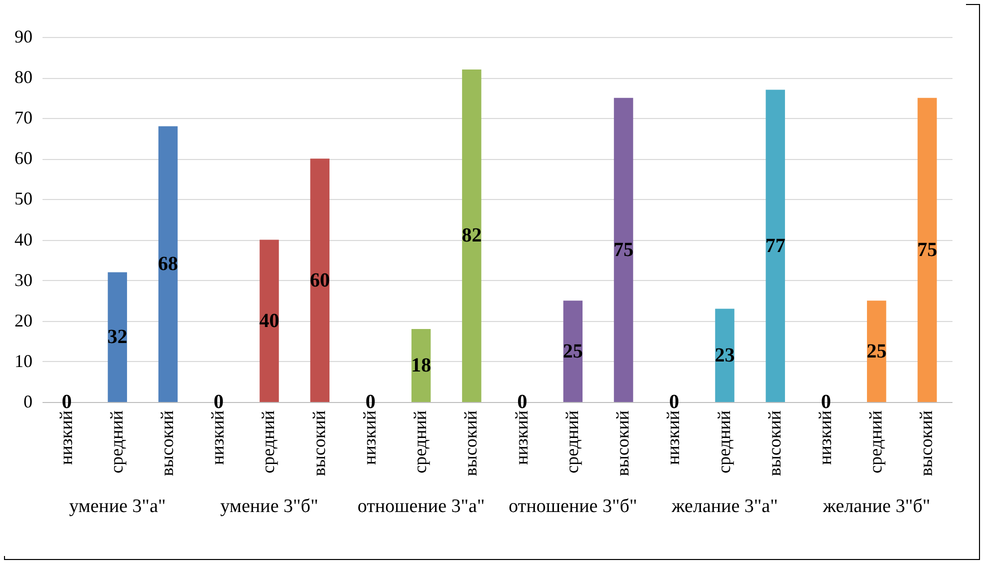  Describe the element at coordinates (23, 158) in the screenshot. I see `y-tick-label: 60` at that location.